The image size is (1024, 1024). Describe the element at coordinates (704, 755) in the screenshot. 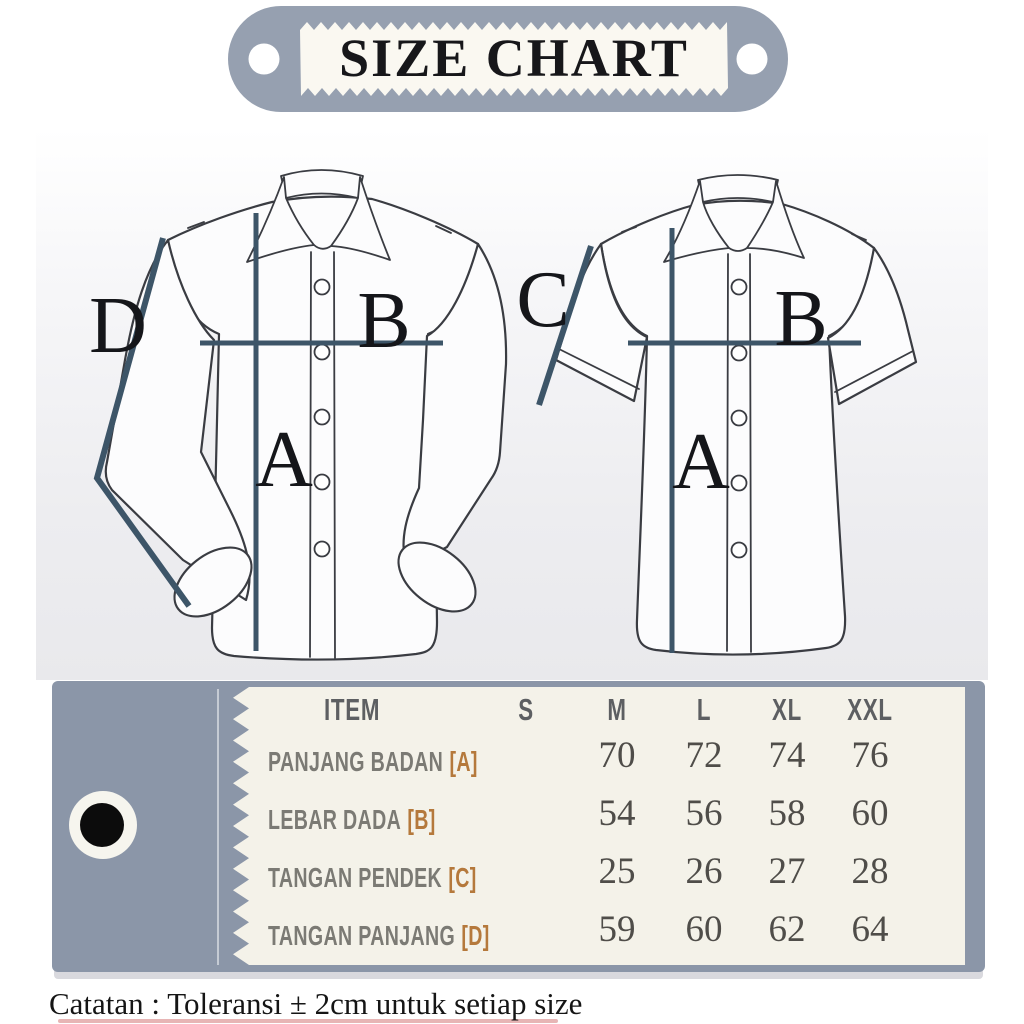

I see `table-cell: 72` at that location.